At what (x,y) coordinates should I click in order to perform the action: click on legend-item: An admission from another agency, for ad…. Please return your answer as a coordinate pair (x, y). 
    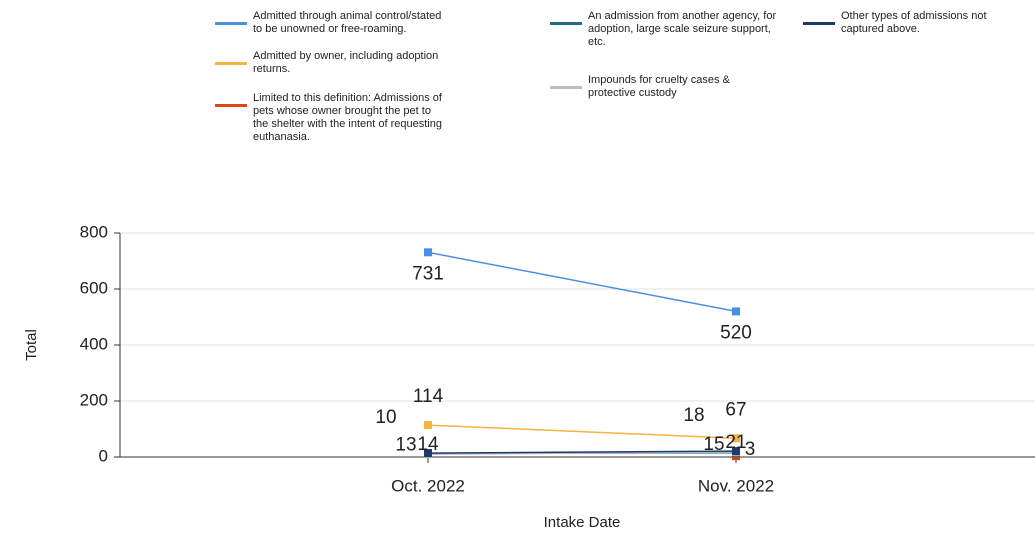
    Looking at the image, I should click on (664, 29).